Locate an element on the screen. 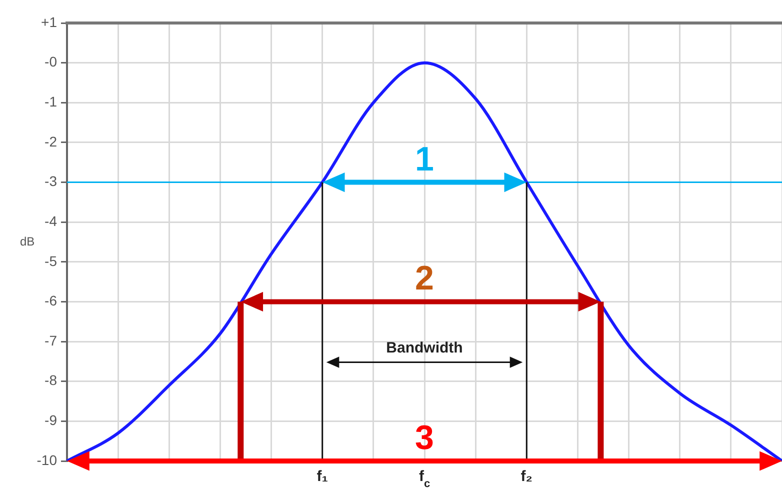 Image resolution: width=782 pixels, height=497 pixels. x-tick-label: f₂ is located at coordinates (526, 476).